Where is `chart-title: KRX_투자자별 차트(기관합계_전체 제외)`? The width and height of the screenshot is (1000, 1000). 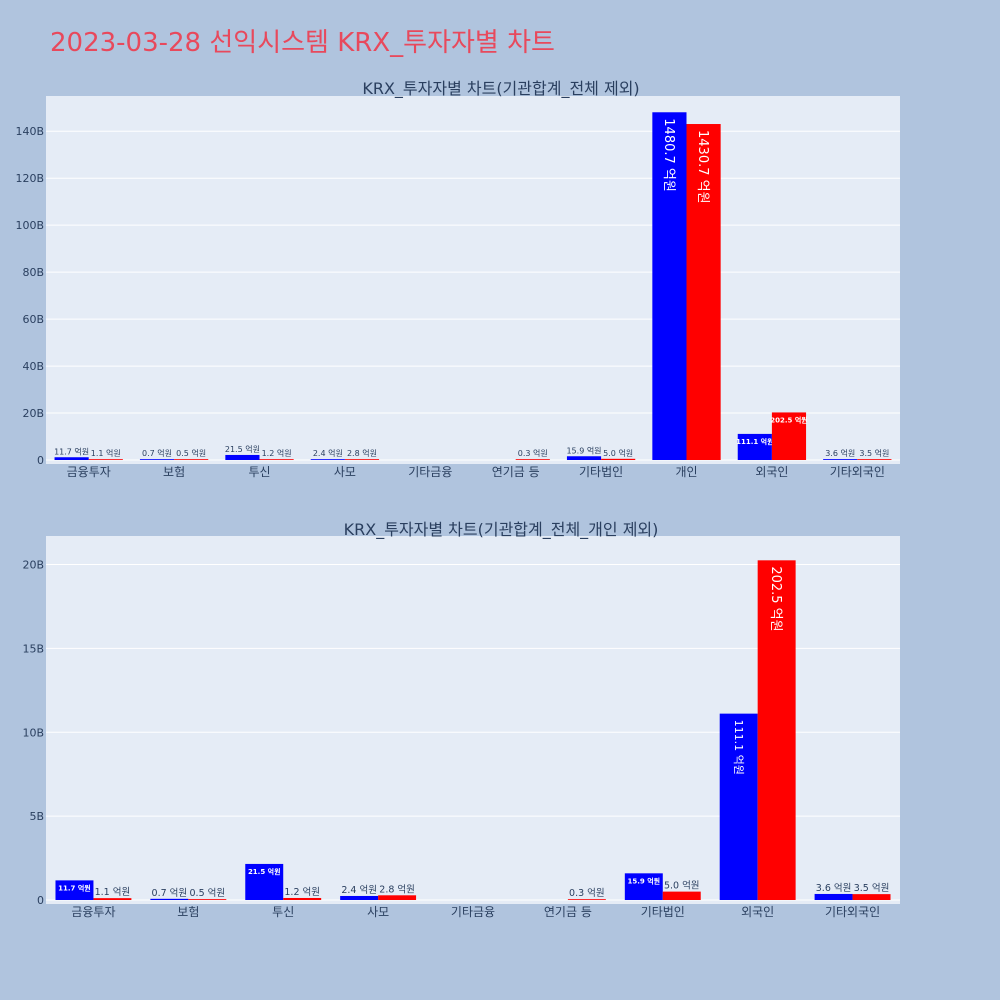 chart-title: KRX_투자자별 차트(기관합계_전체 제외) is located at coordinates (500, 89).